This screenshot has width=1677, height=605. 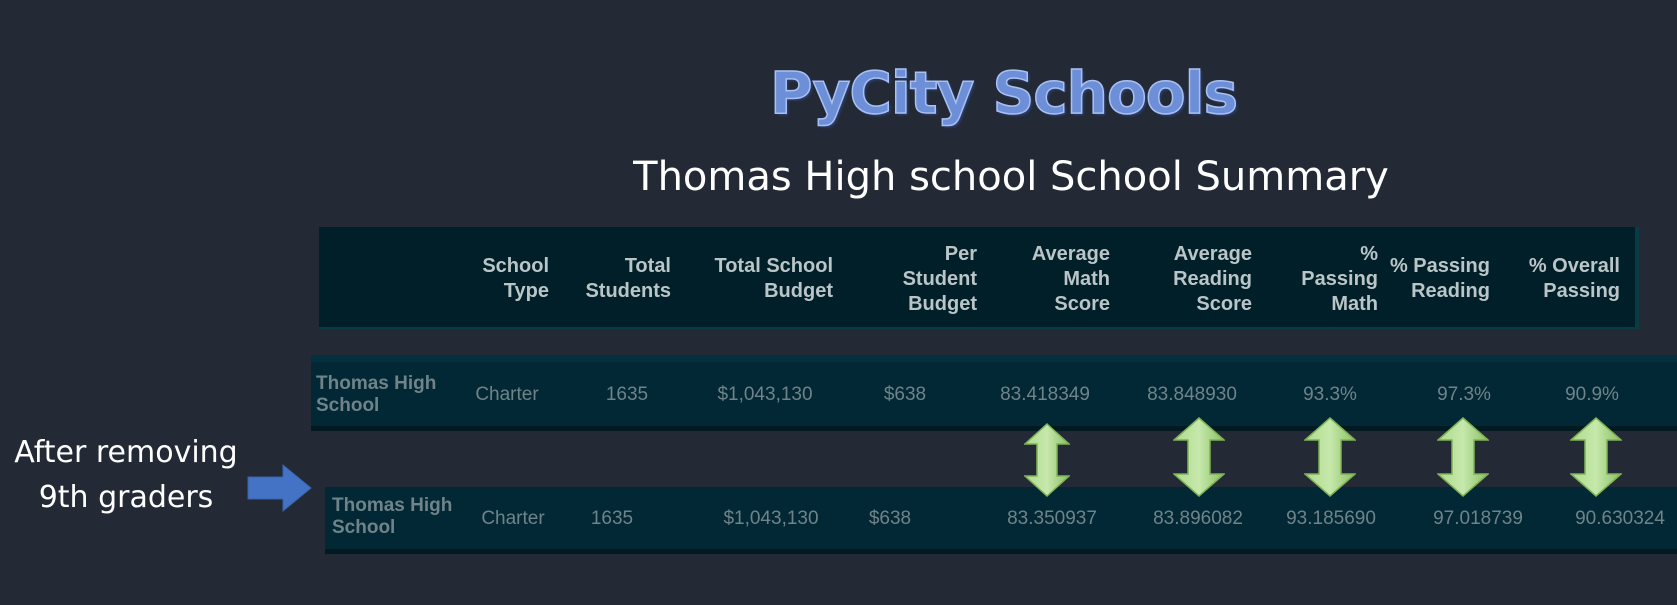 What do you see at coordinates (1620, 518) in the screenshot?
I see `pct-overall-cell: 90.630324` at bounding box center [1620, 518].